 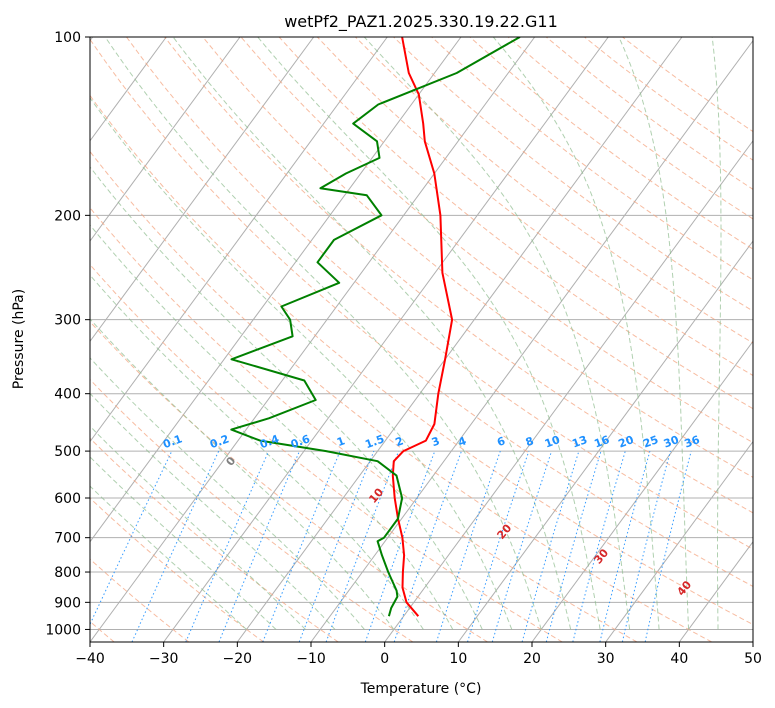 I want to click on mixing-ratio-label: 1.5, so click(x=374, y=441).